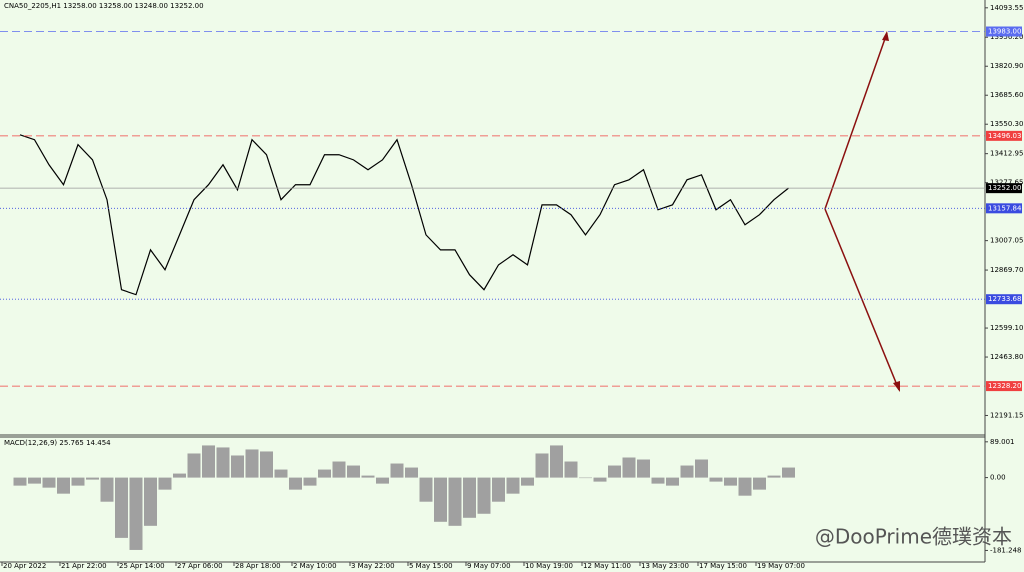  I want to click on arrow-up, so click(856, 121).